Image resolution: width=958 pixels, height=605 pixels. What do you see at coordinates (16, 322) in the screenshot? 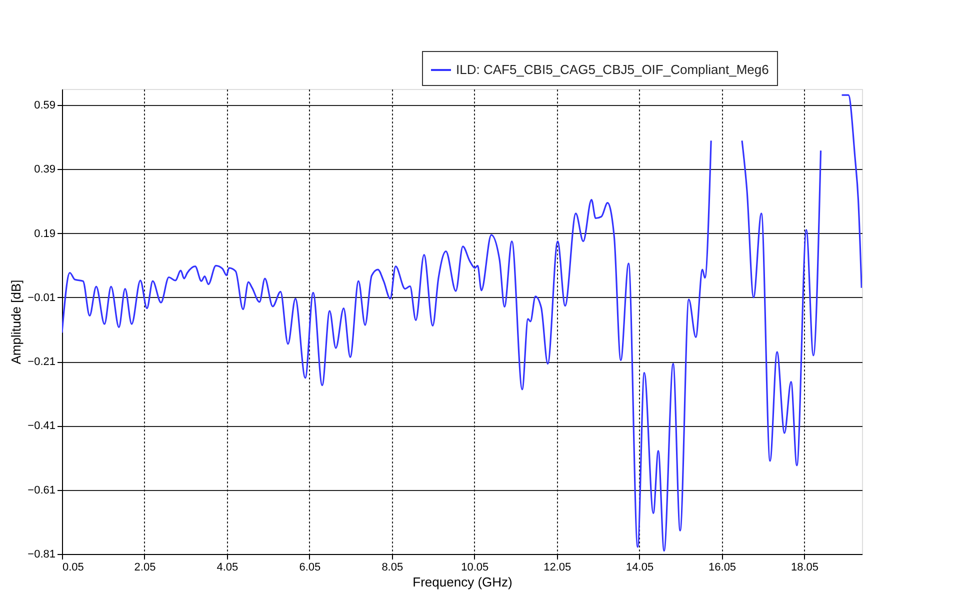
I see `y-axis-title: Amplitude [dB]` at bounding box center [16, 322].